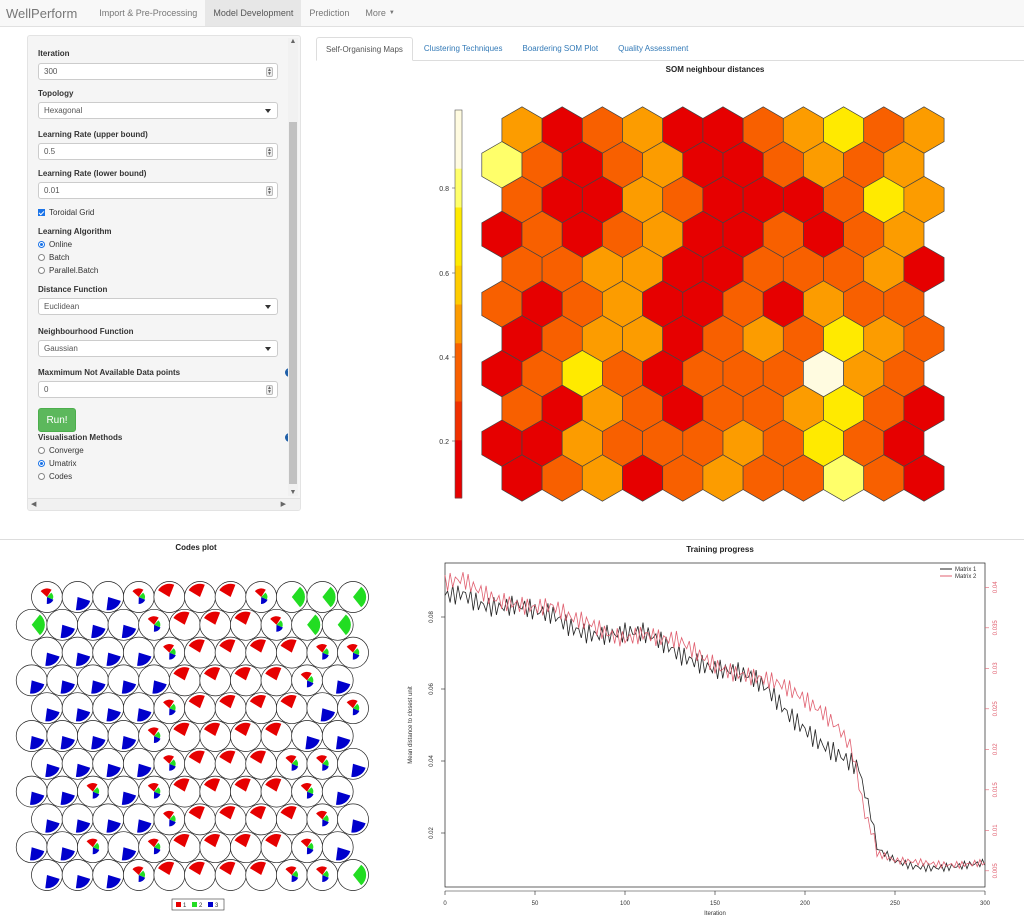 The image size is (1024, 920). Describe the element at coordinates (55, 476) in the screenshot. I see `vis-option-codes: Codes` at that location.